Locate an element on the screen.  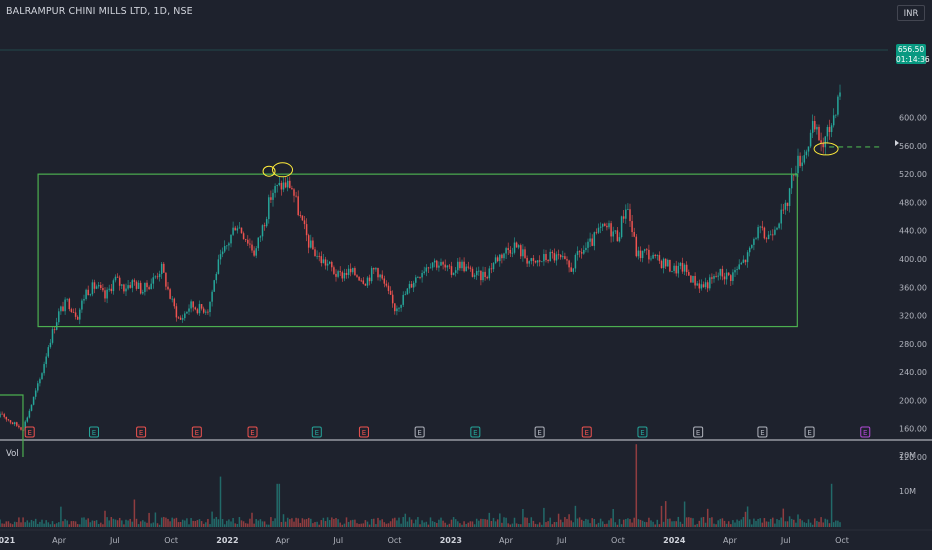
earnings-marker-label: E is located at coordinates (587, 433).